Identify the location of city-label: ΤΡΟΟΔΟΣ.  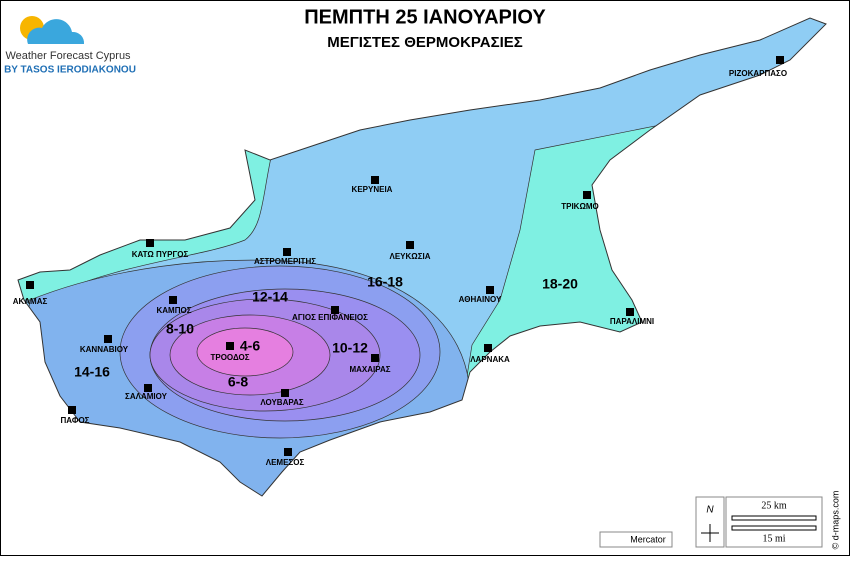
(229, 357).